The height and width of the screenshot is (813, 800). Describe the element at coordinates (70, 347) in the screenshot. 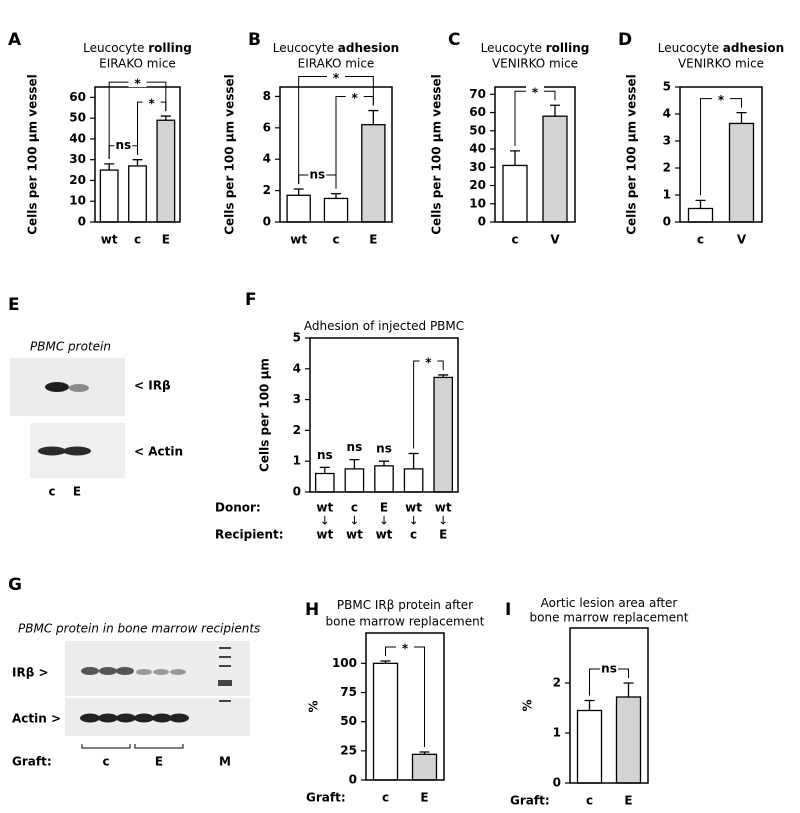

I see `blot-caption: PBMC protein` at that location.